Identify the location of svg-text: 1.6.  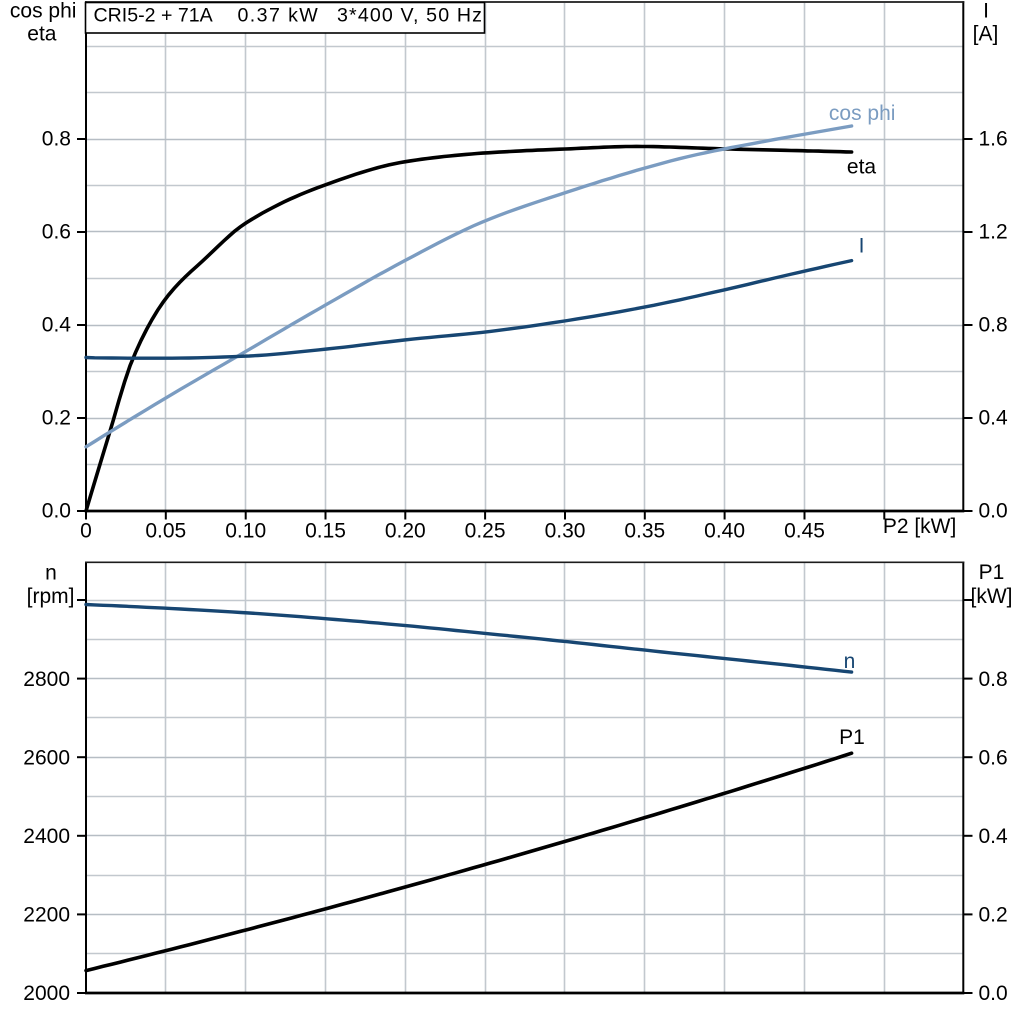
(993, 138).